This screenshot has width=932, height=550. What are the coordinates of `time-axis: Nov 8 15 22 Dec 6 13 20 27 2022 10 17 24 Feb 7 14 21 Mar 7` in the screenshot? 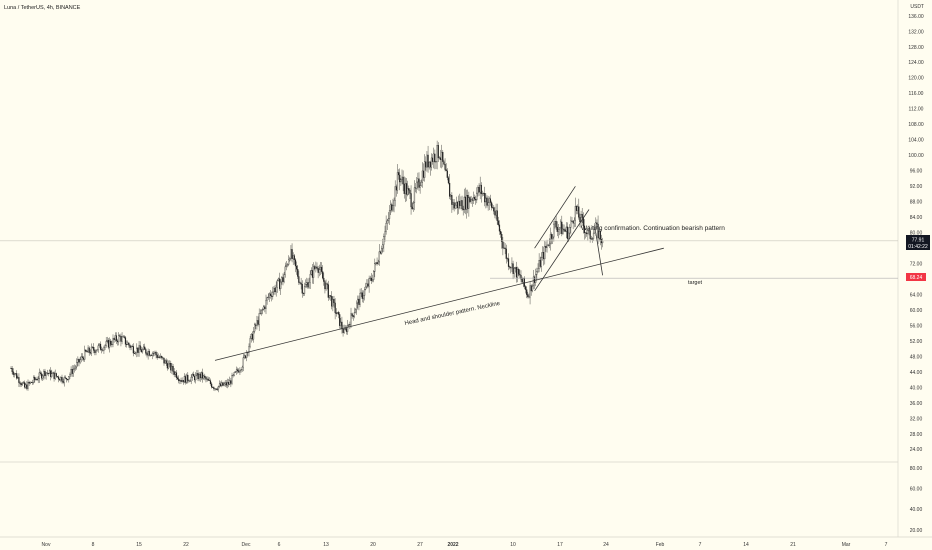 It's located at (465, 545).